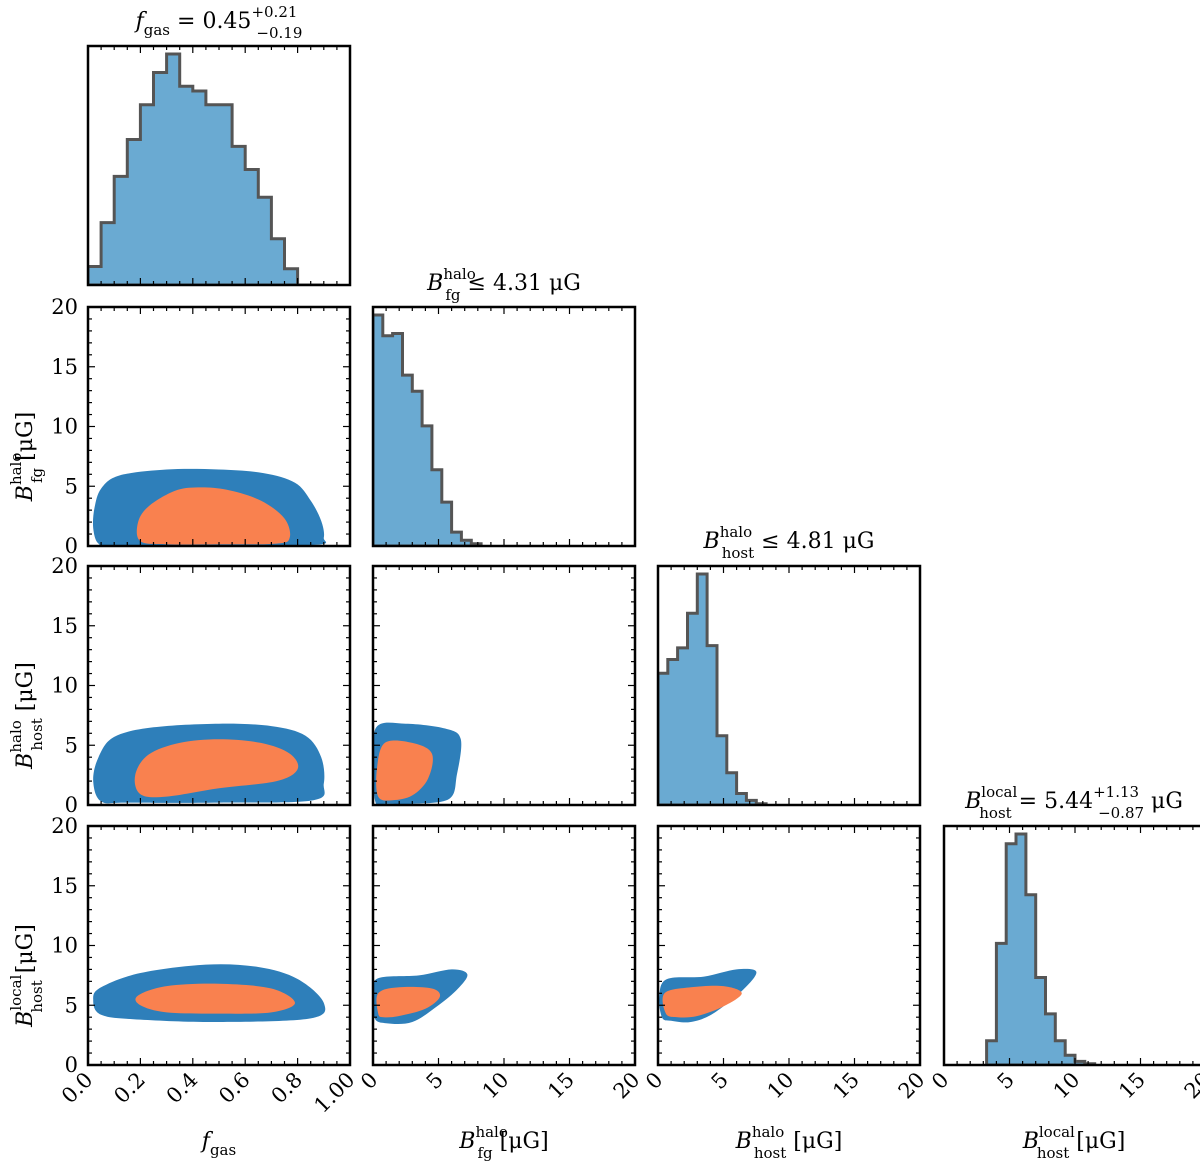 This screenshot has width=1200, height=1165. I want to click on xlabel-blocal: Blocal host [μG], so click(1074, 1142).